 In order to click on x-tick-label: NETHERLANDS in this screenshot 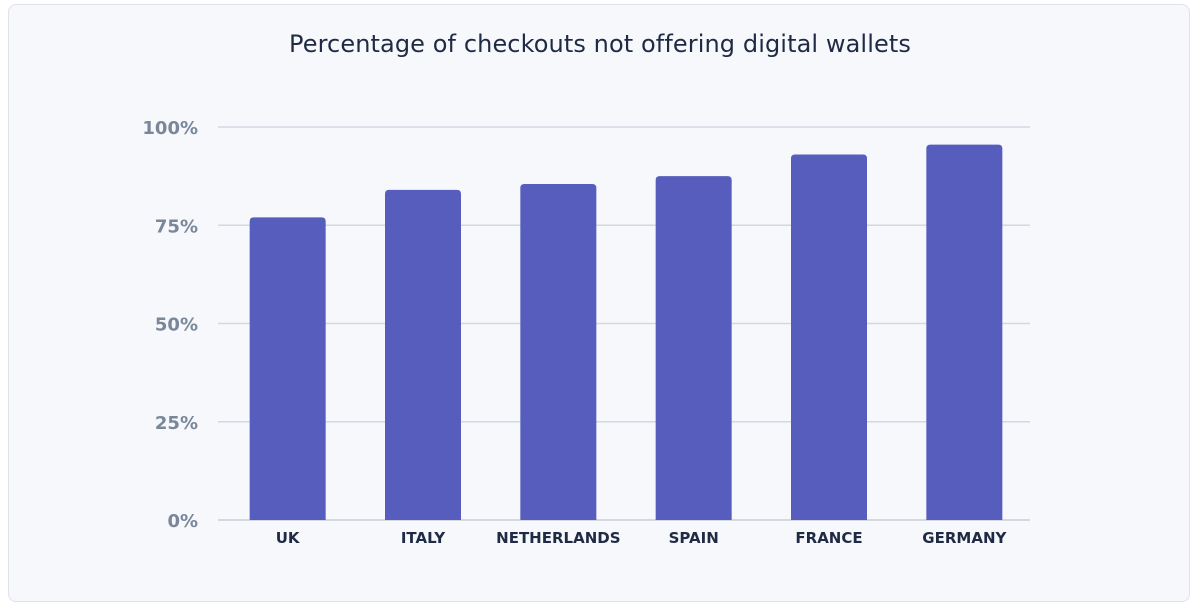, I will do `click(558, 538)`.